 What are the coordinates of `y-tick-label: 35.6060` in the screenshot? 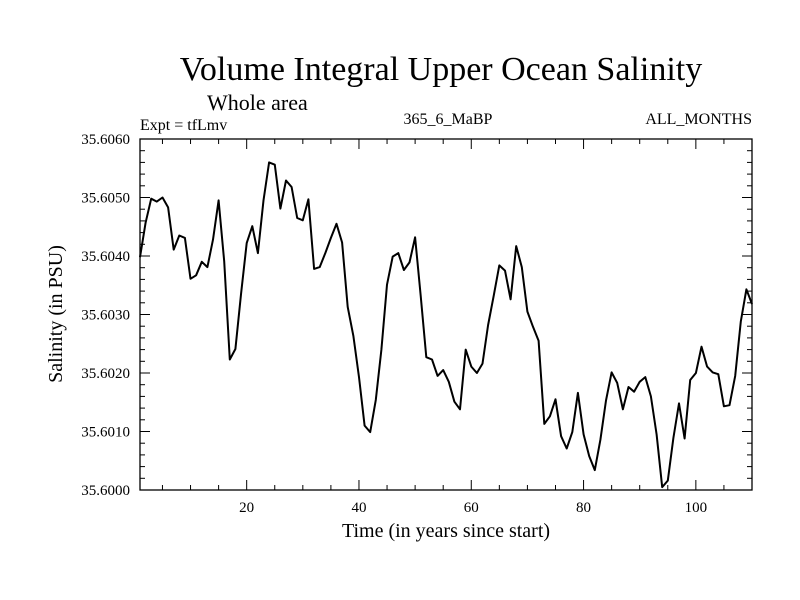 It's located at (105, 140).